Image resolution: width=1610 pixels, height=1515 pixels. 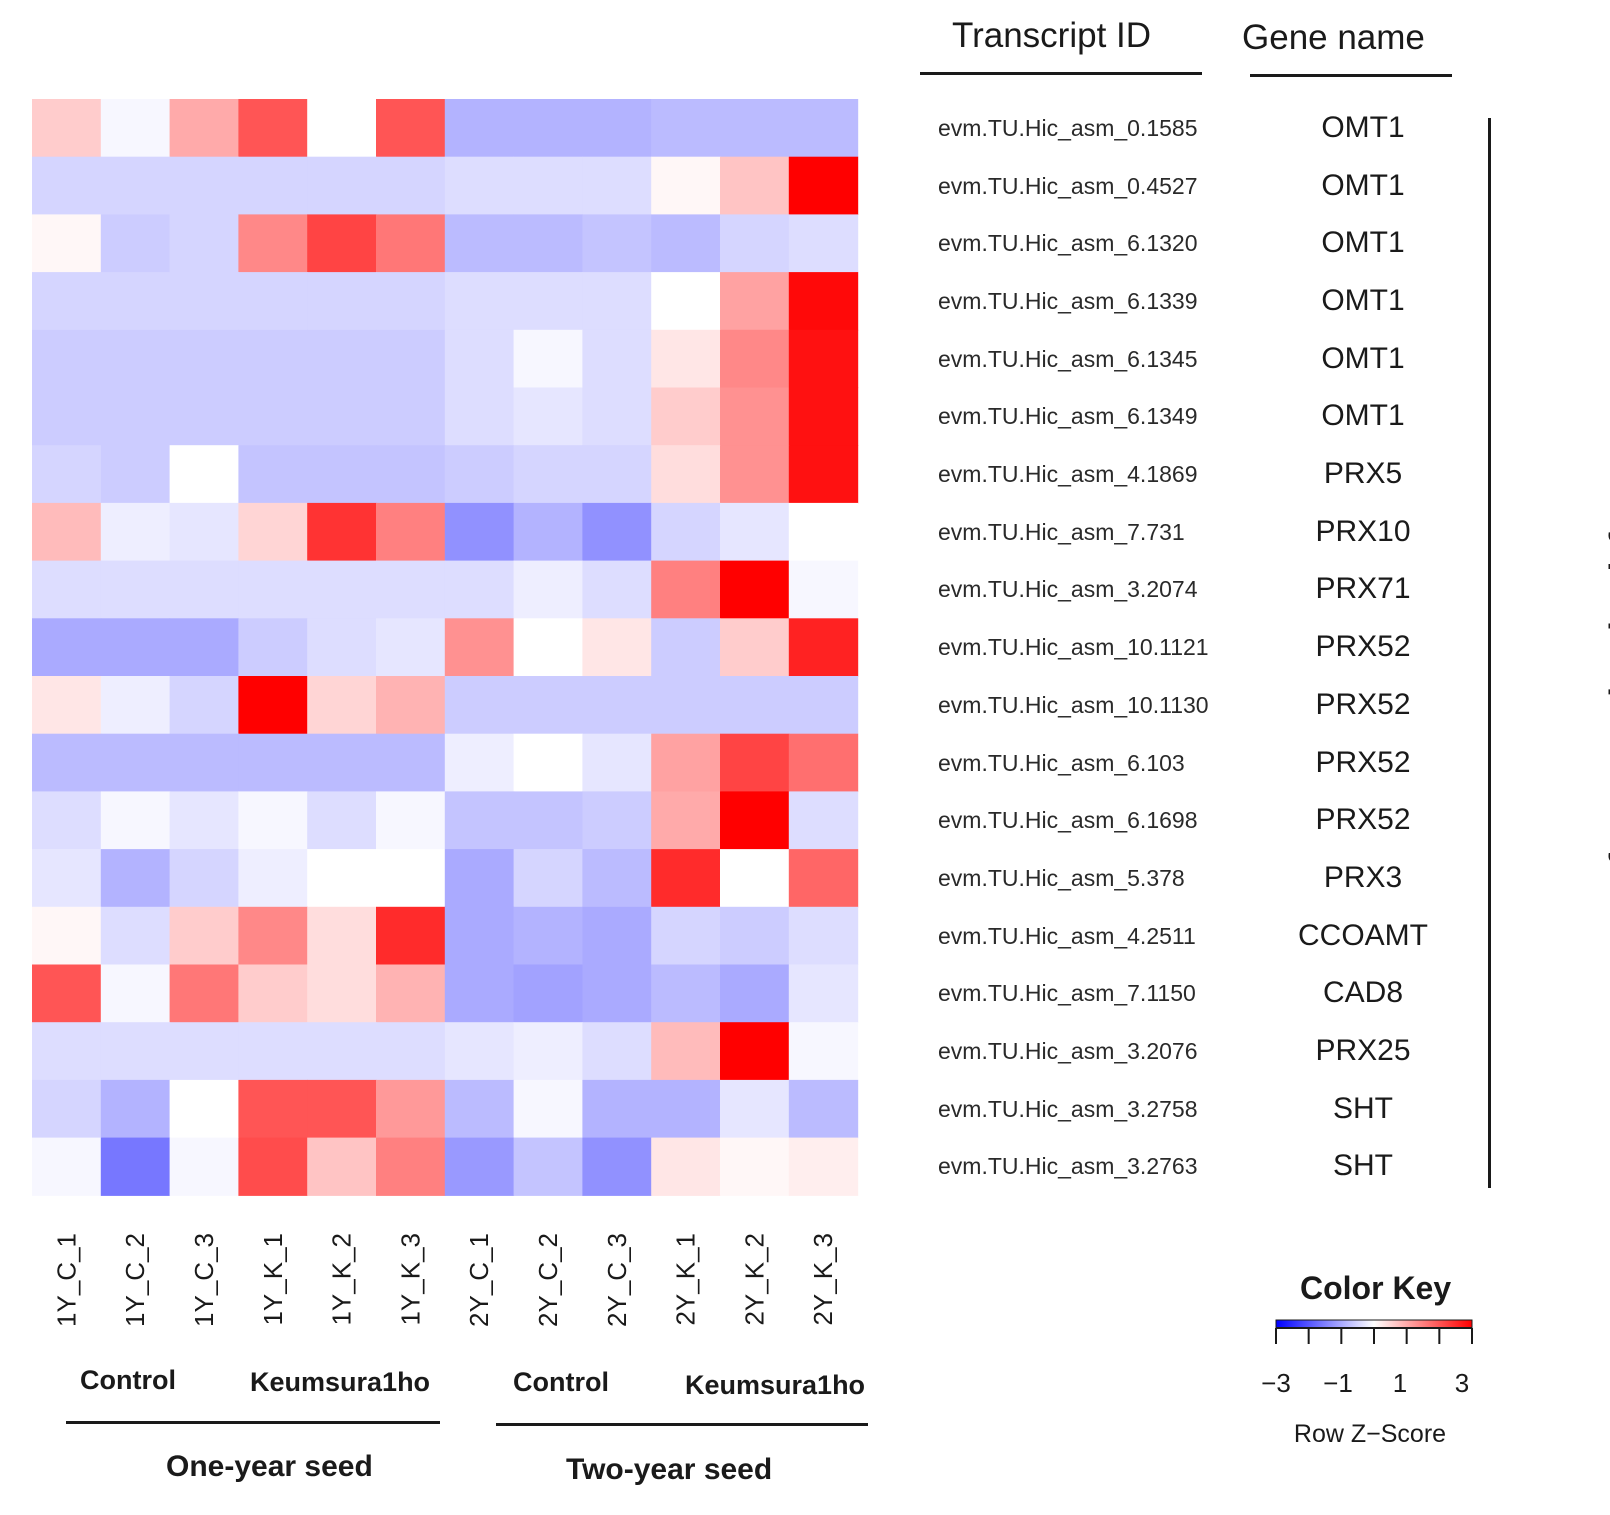 I want to click on gene-name-label: PRX10, so click(x=1363, y=531).